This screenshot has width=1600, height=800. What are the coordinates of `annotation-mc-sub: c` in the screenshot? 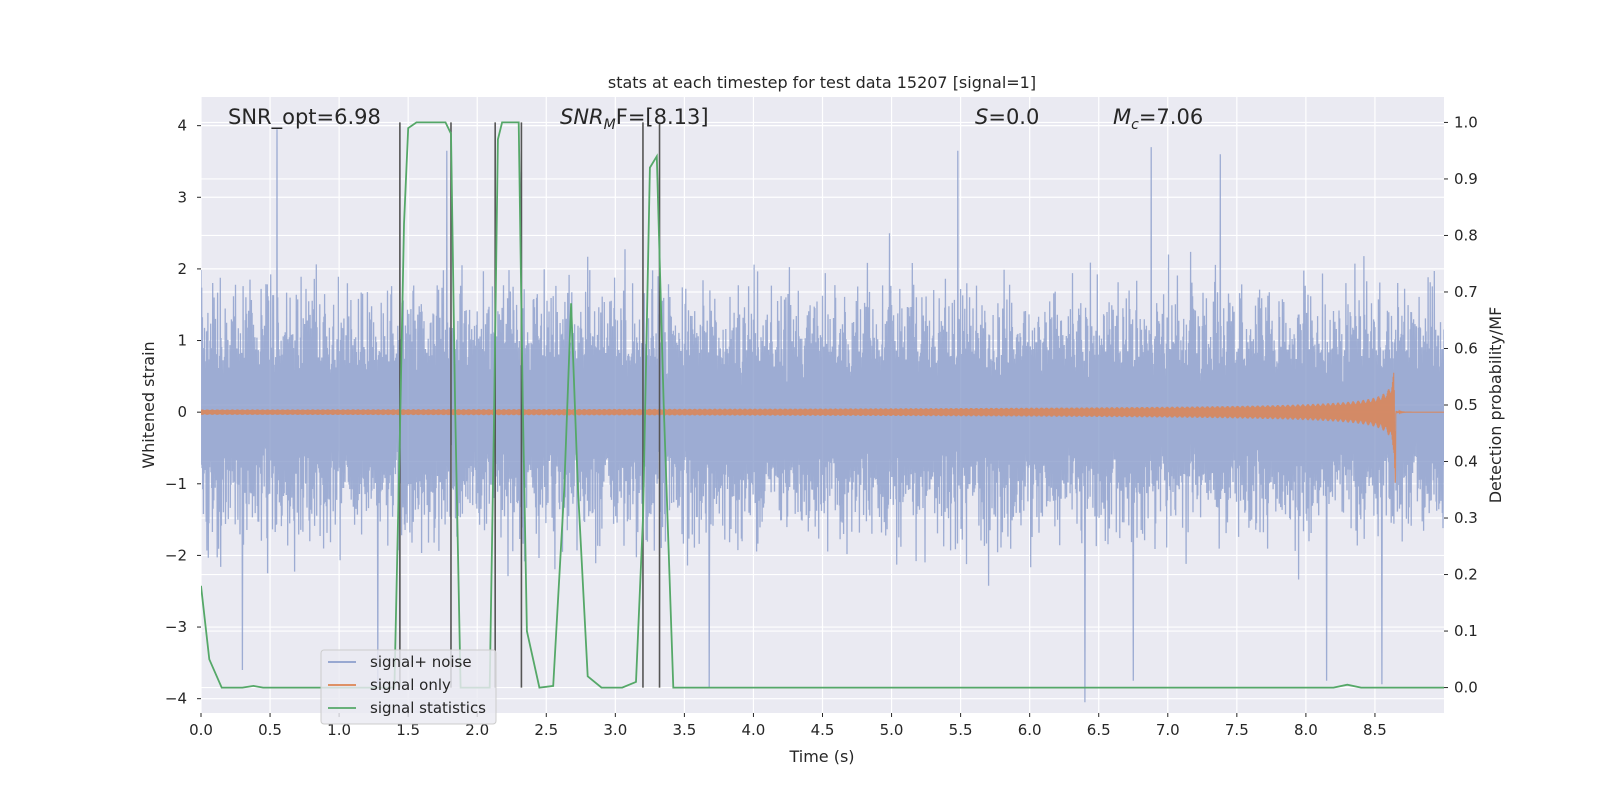 It's located at (1135, 125).